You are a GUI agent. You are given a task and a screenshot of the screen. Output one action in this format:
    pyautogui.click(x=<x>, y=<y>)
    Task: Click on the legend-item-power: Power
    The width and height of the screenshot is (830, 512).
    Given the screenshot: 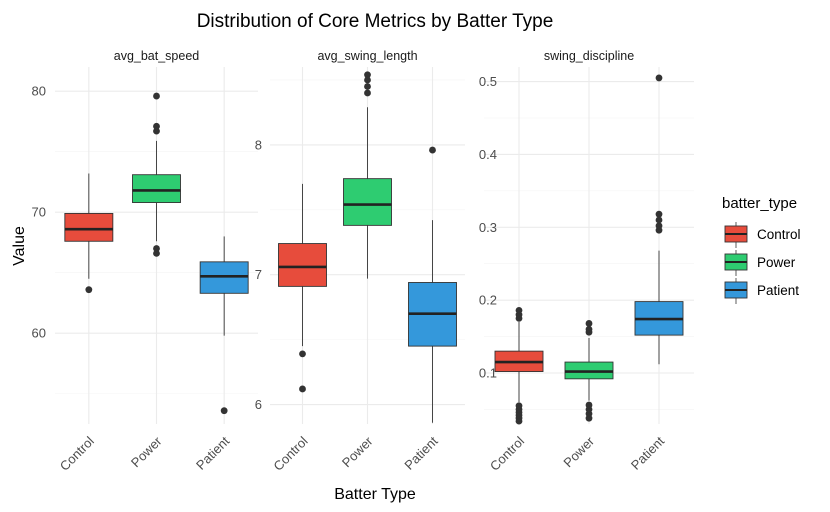 What is the action you would take?
    pyautogui.click(x=760, y=263)
    